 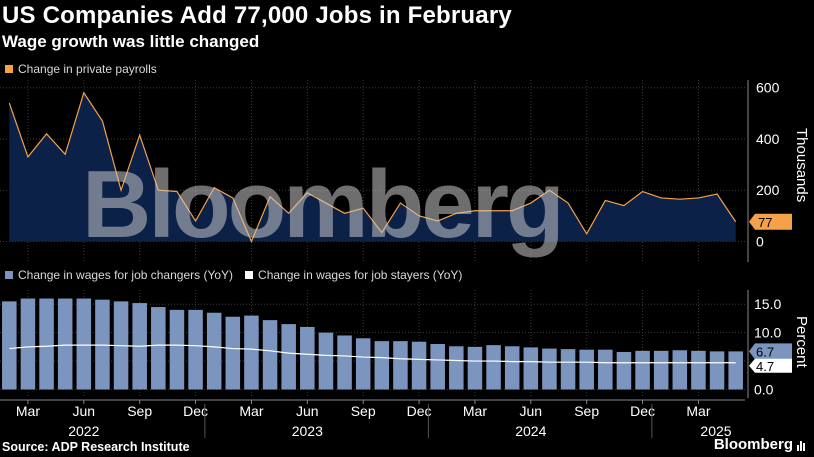 What do you see at coordinates (323, 204) in the screenshot?
I see `bloomberg-watermark: Bloomberg` at bounding box center [323, 204].